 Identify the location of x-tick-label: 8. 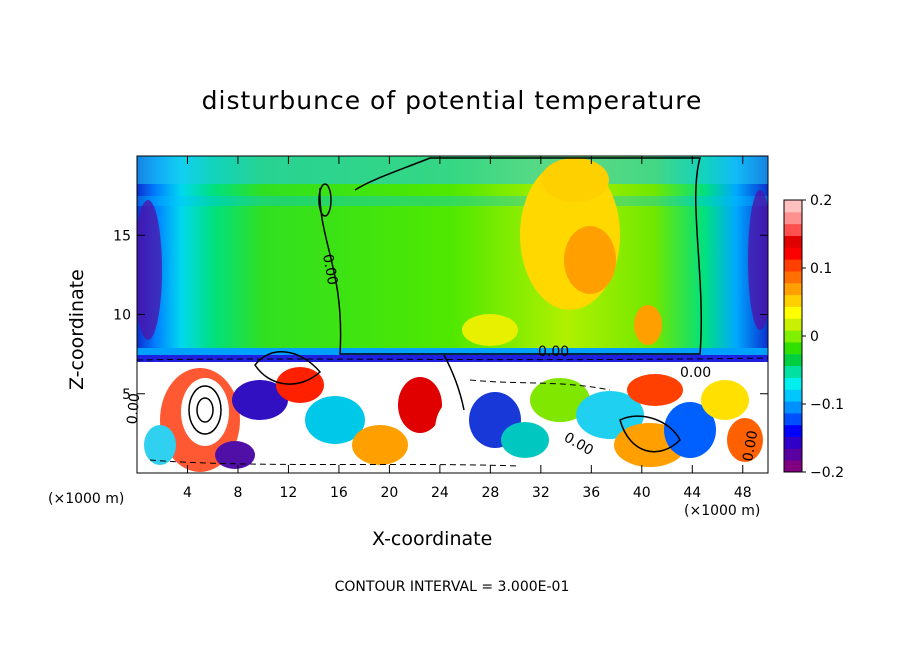
(237, 493).